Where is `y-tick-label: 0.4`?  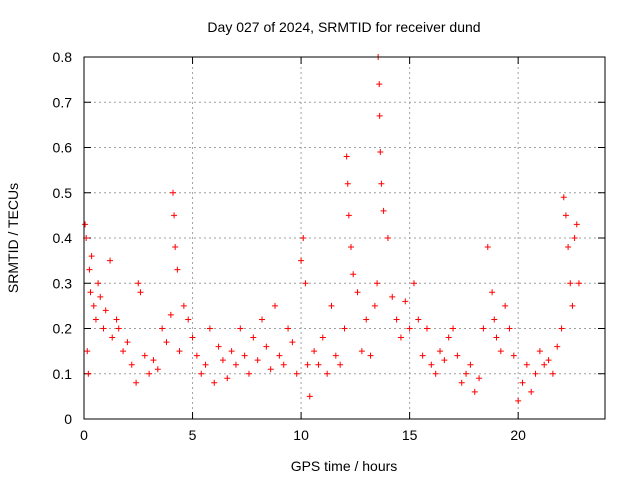 y-tick-label: 0.4 is located at coordinates (63, 238).